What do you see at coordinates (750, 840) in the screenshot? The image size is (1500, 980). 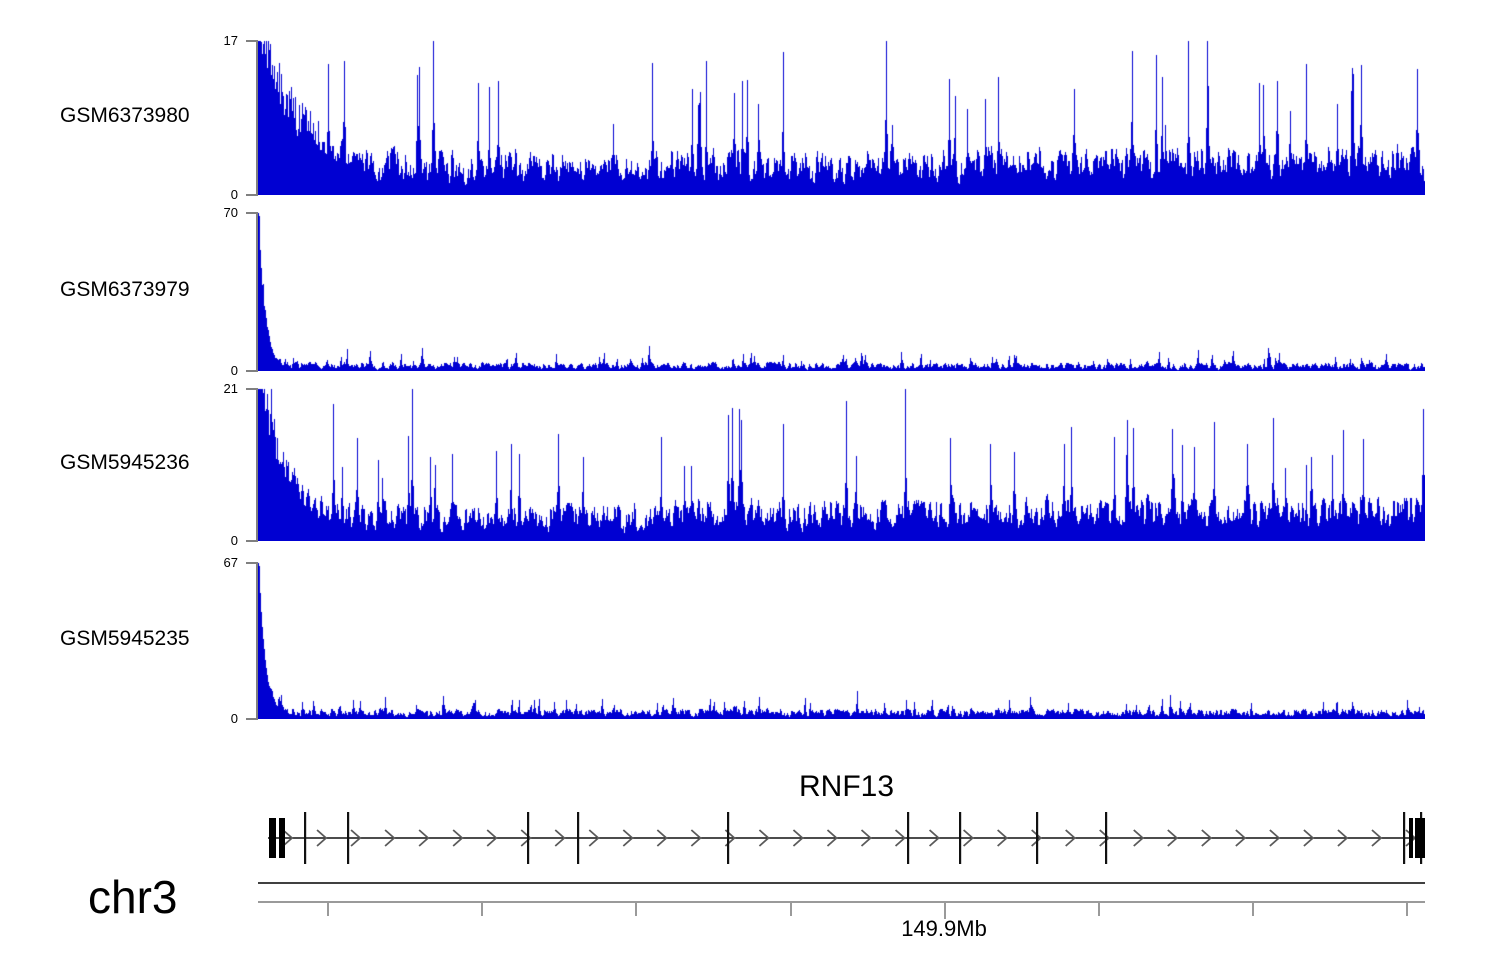 I see `gene-structure-diagram` at bounding box center [750, 840].